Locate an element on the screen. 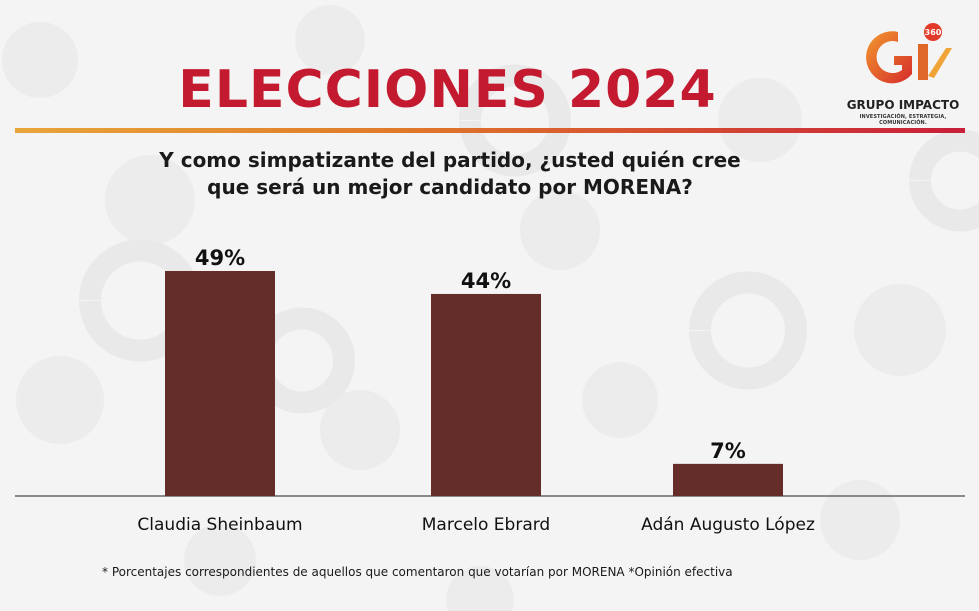  logo-name: GRUPO IMPACTO is located at coordinates (903, 105).